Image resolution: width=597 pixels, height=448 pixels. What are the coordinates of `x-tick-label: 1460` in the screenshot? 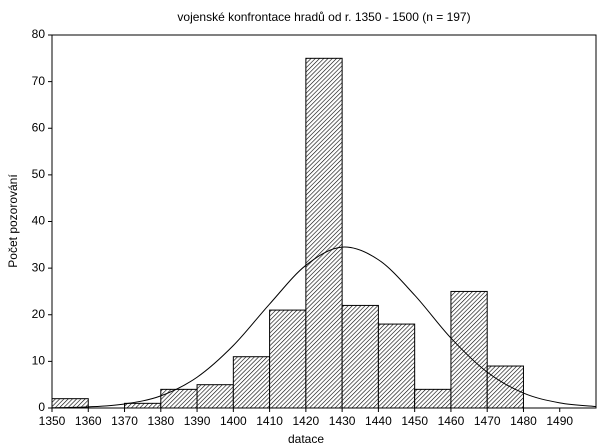 It's located at (451, 421).